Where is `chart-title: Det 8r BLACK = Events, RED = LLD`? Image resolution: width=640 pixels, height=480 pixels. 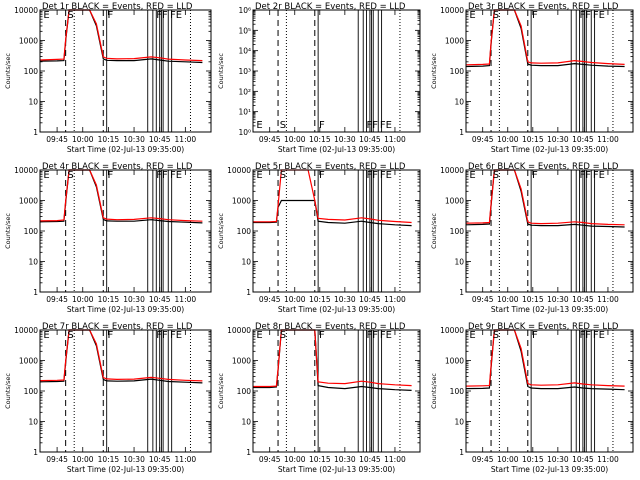 chart-title: Det 8r BLACK = Events, RED = LLD is located at coordinates (330, 327).